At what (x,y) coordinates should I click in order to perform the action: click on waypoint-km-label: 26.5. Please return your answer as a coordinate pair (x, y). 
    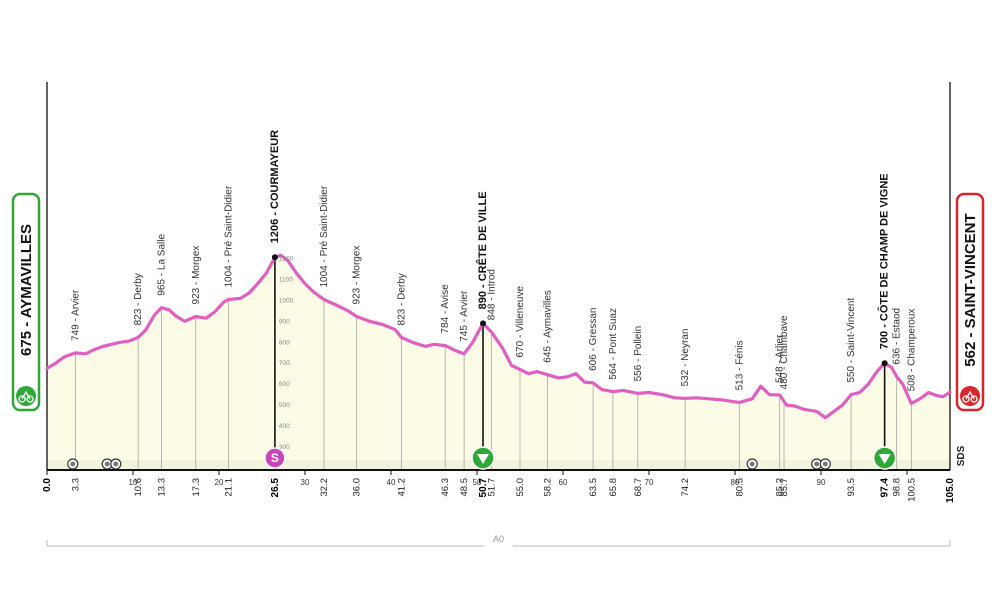
    Looking at the image, I should click on (275, 488).